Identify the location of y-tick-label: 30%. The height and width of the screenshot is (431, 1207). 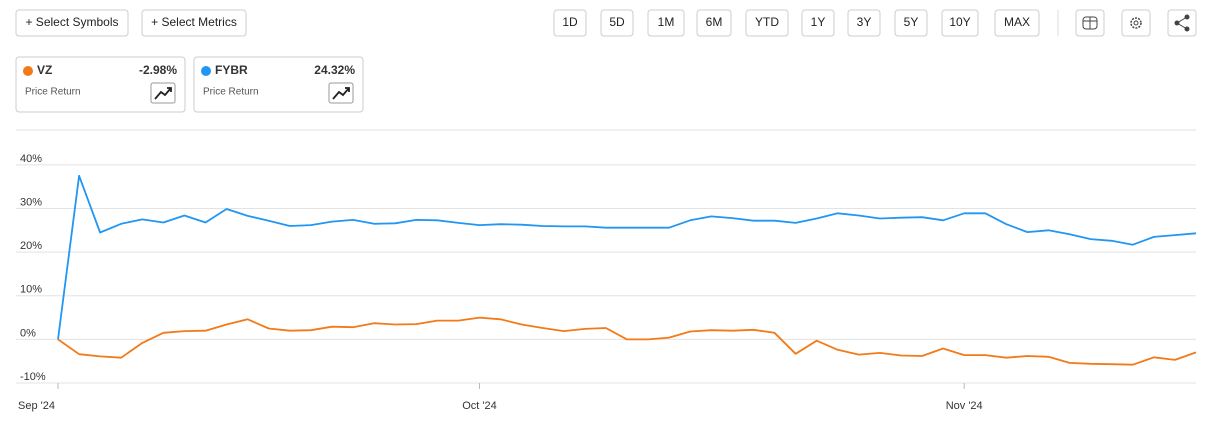
(31, 202).